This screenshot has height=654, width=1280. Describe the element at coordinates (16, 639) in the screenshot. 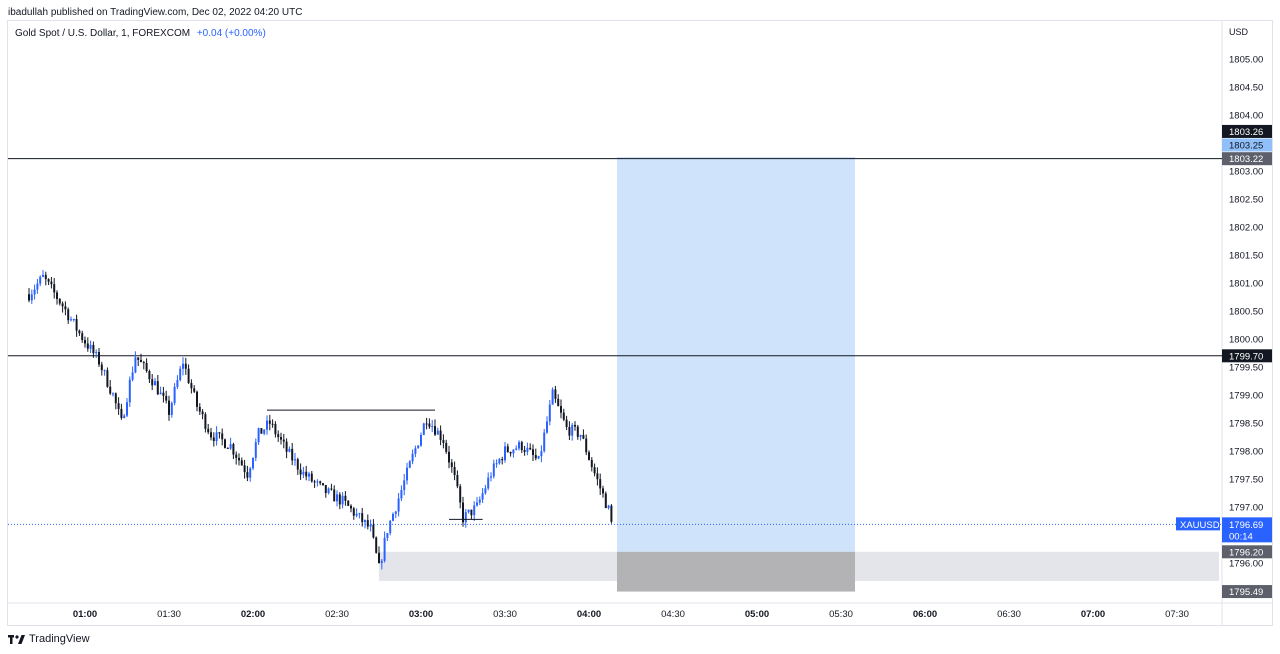

I see `tradingview-icon` at that location.